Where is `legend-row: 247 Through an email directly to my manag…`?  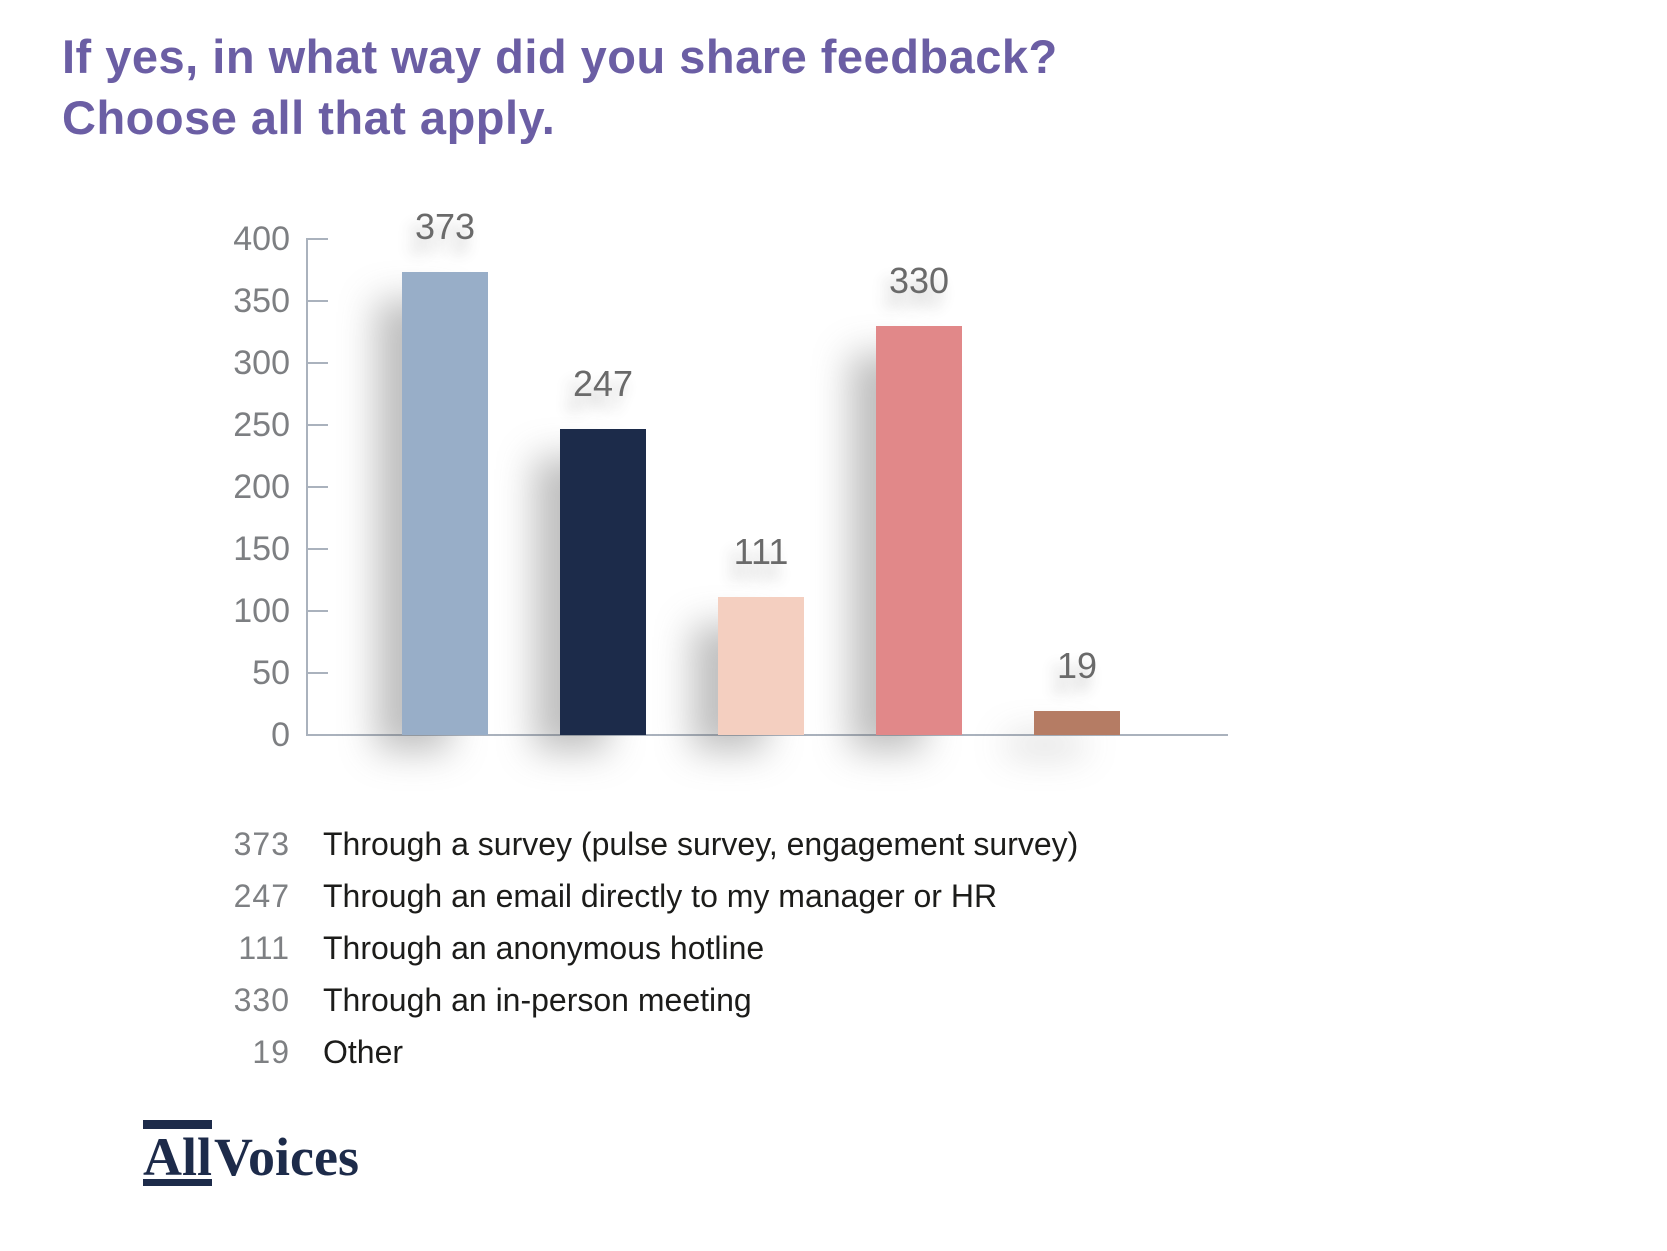 legend-row: 247 Through an email directly to my manag… is located at coordinates (725, 896).